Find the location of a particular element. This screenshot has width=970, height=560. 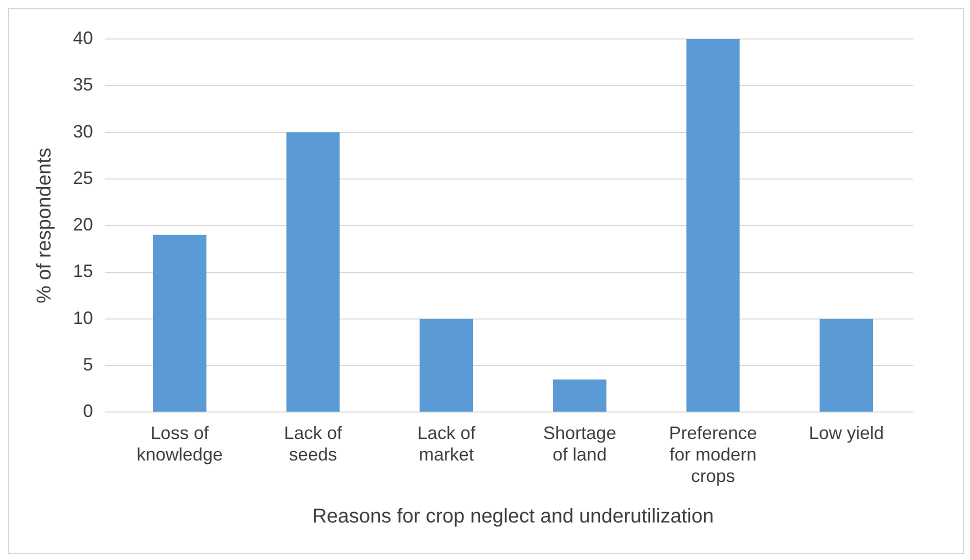

y-tick-label: 25 is located at coordinates (83, 178).